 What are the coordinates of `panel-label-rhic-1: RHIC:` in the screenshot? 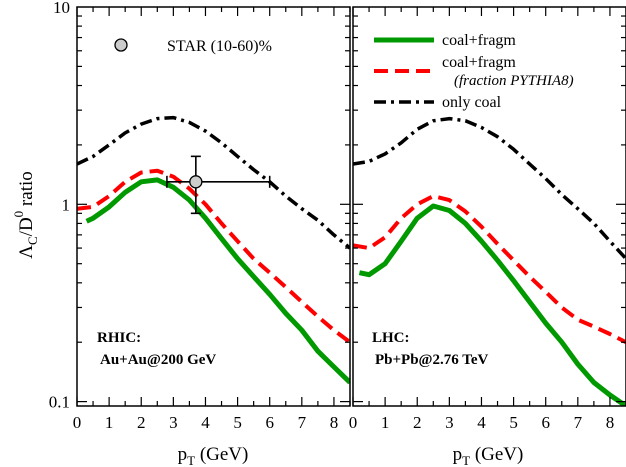 It's located at (119, 338).